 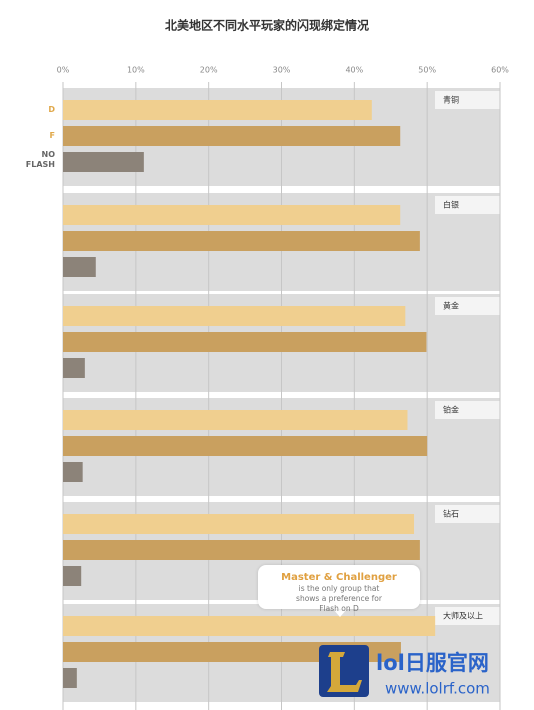 I want to click on legend-label: D, so click(x=51, y=109).